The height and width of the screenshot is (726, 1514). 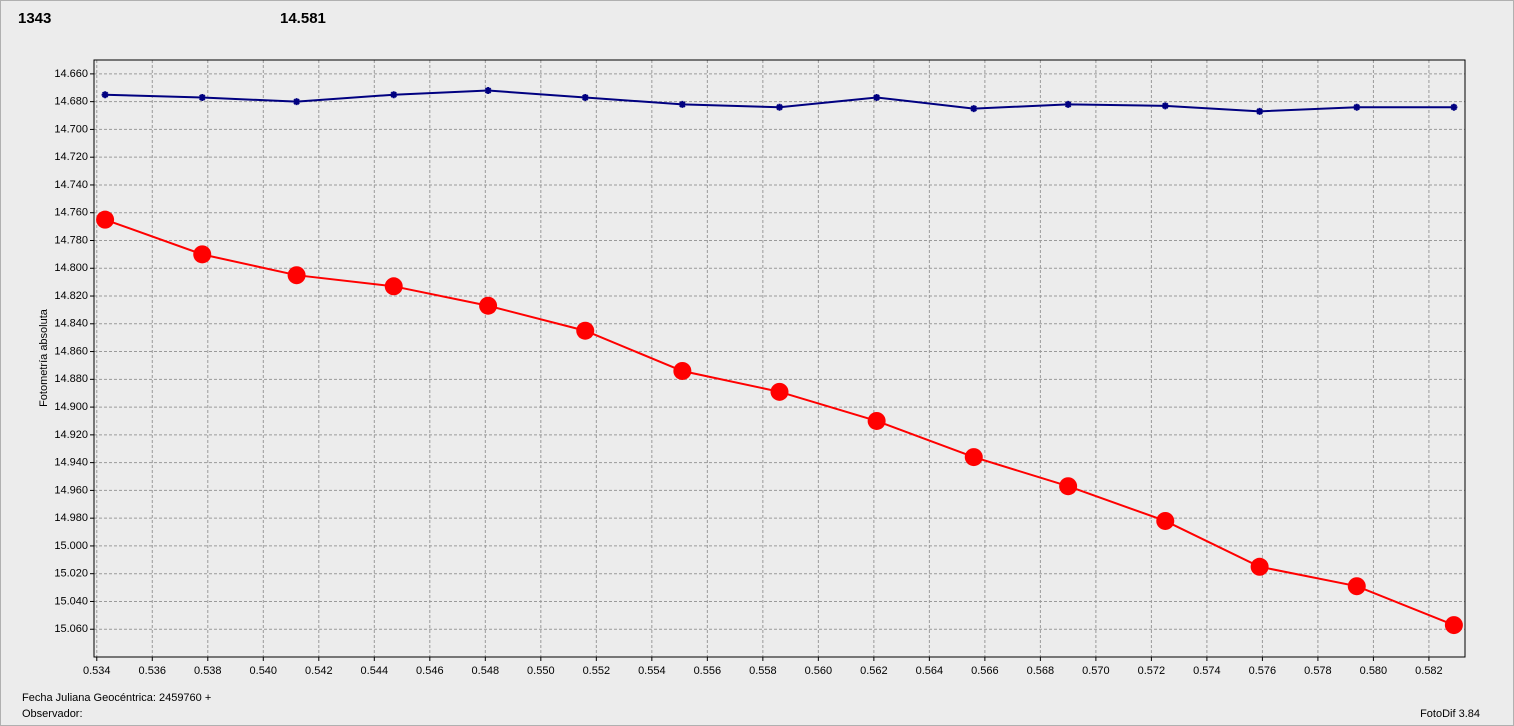 What do you see at coordinates (375, 671) in the screenshot?
I see `x-tick-label: 0.544` at bounding box center [375, 671].